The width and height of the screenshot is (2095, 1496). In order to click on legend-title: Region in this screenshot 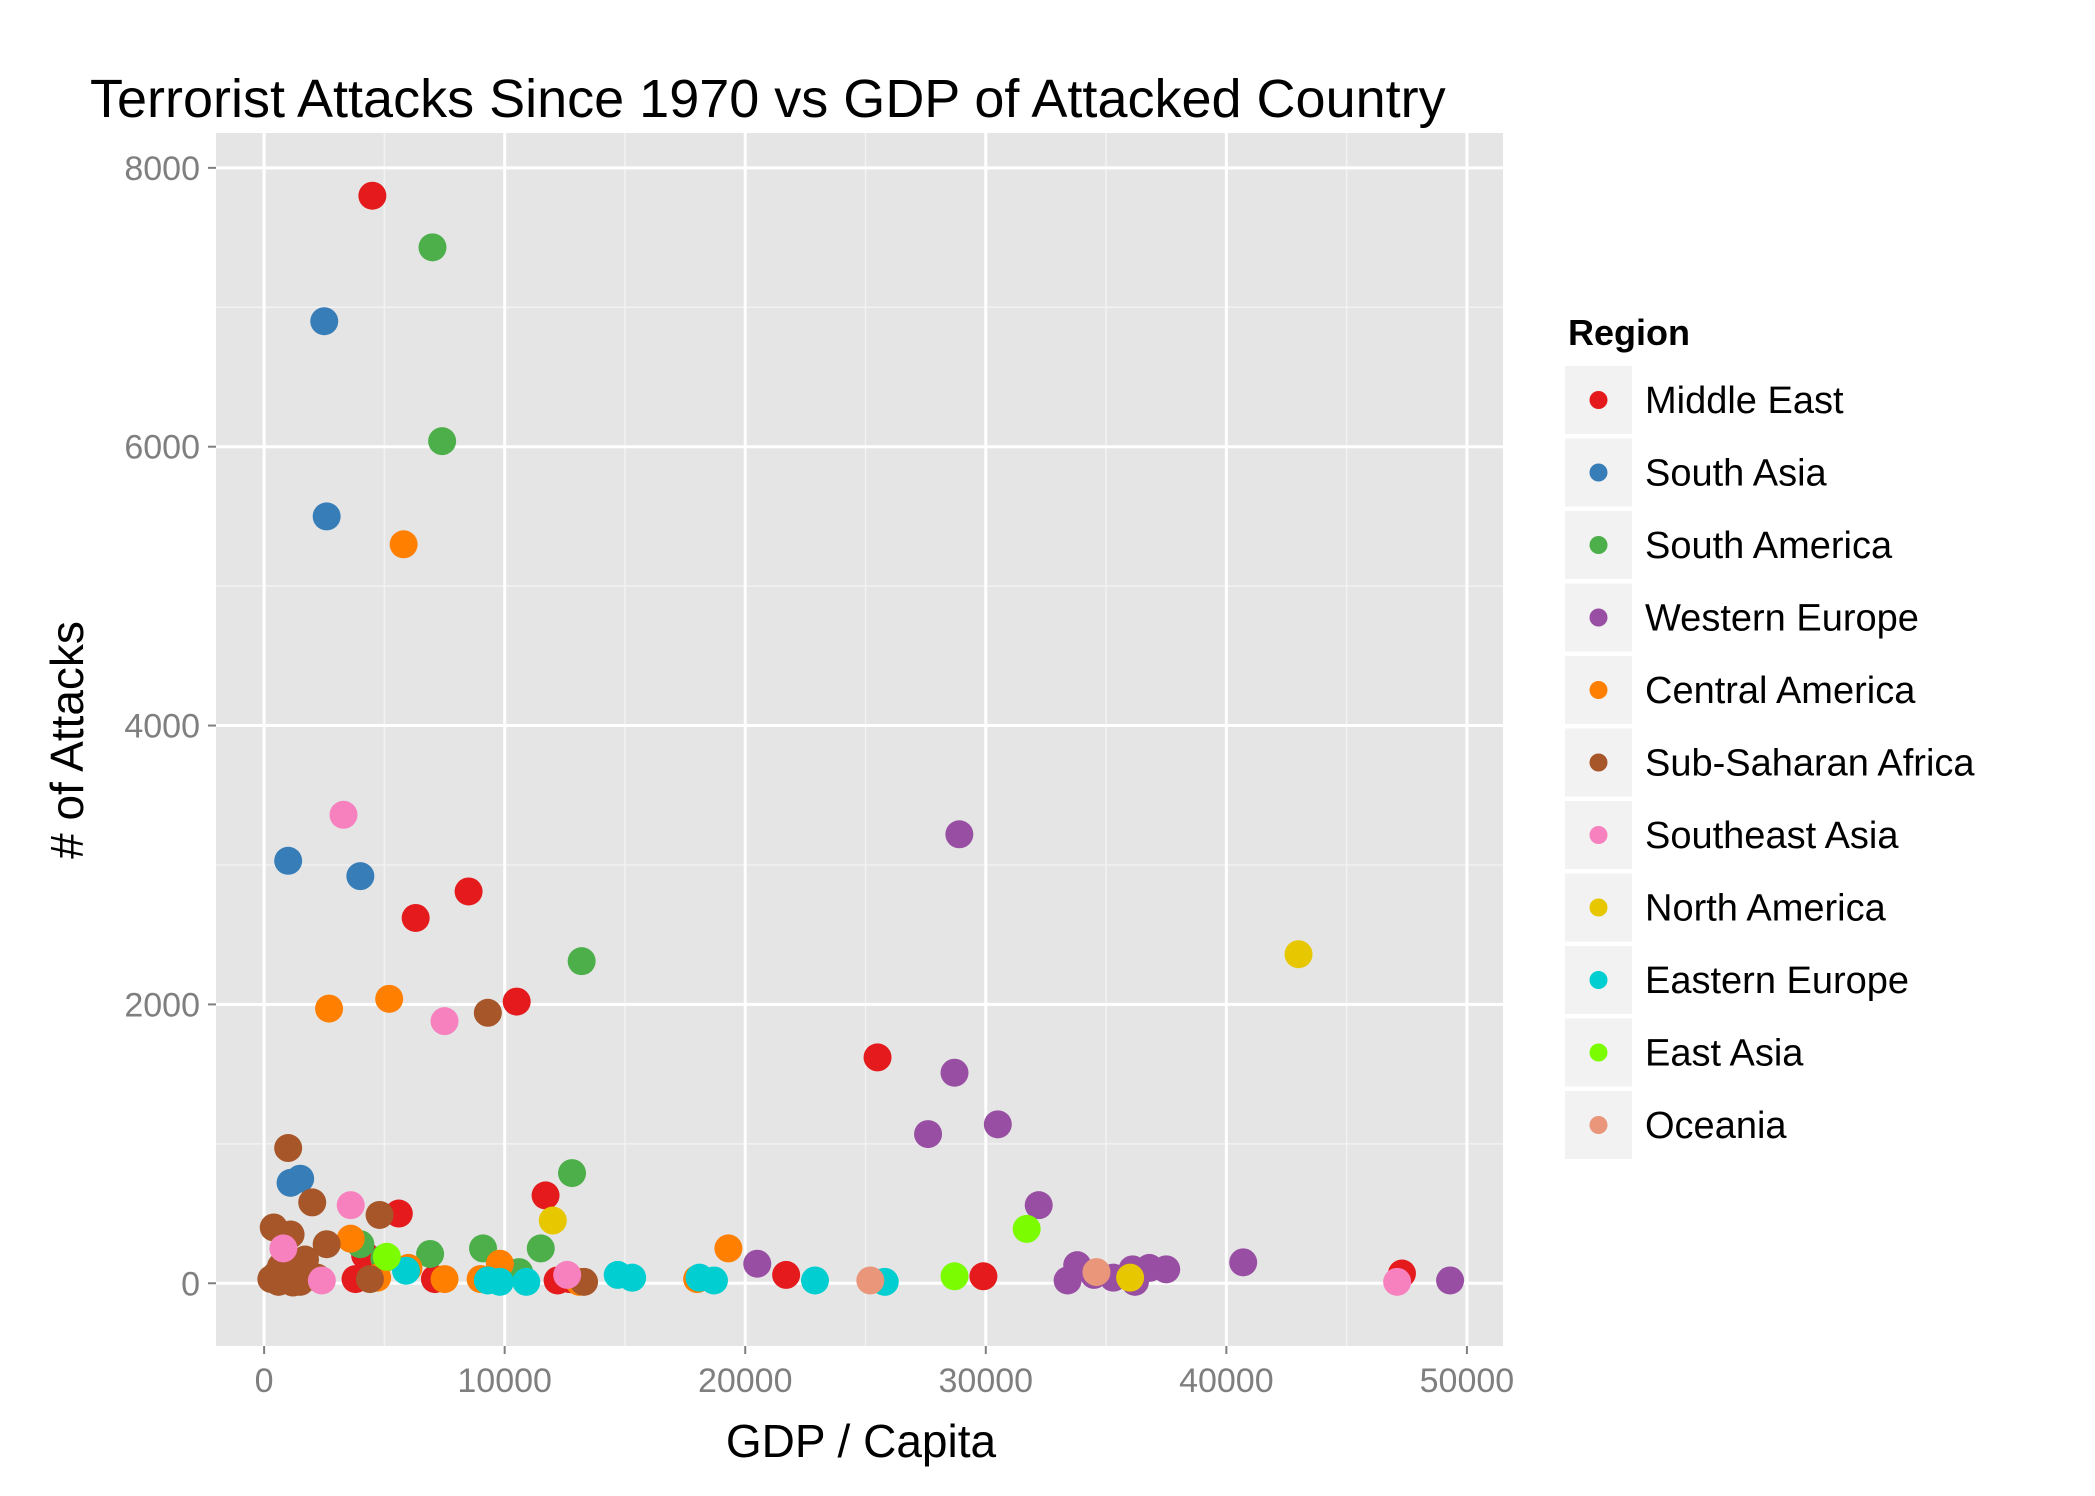, I will do `click(1629, 332)`.